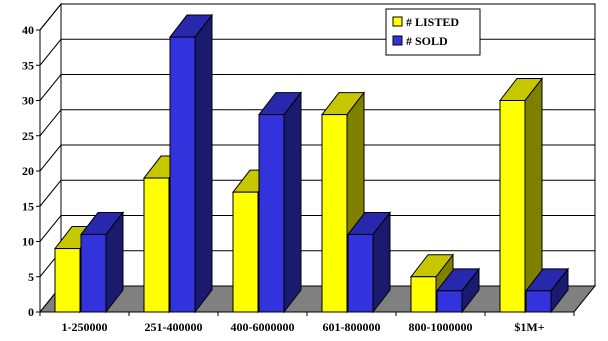 The image size is (608, 341). Describe the element at coordinates (174, 327) in the screenshot. I see `x-tick-label: 251-400000` at that location.